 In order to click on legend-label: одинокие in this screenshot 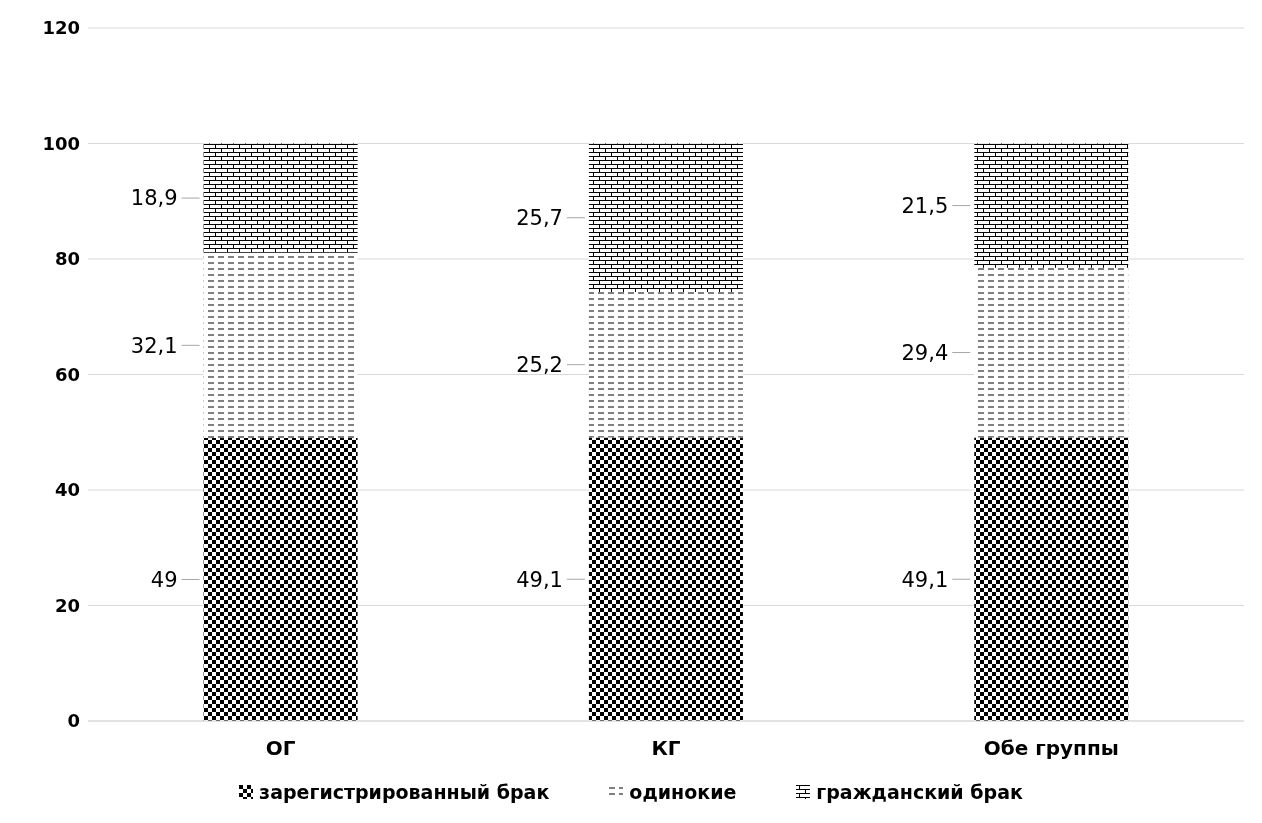, I will do `click(682, 792)`.